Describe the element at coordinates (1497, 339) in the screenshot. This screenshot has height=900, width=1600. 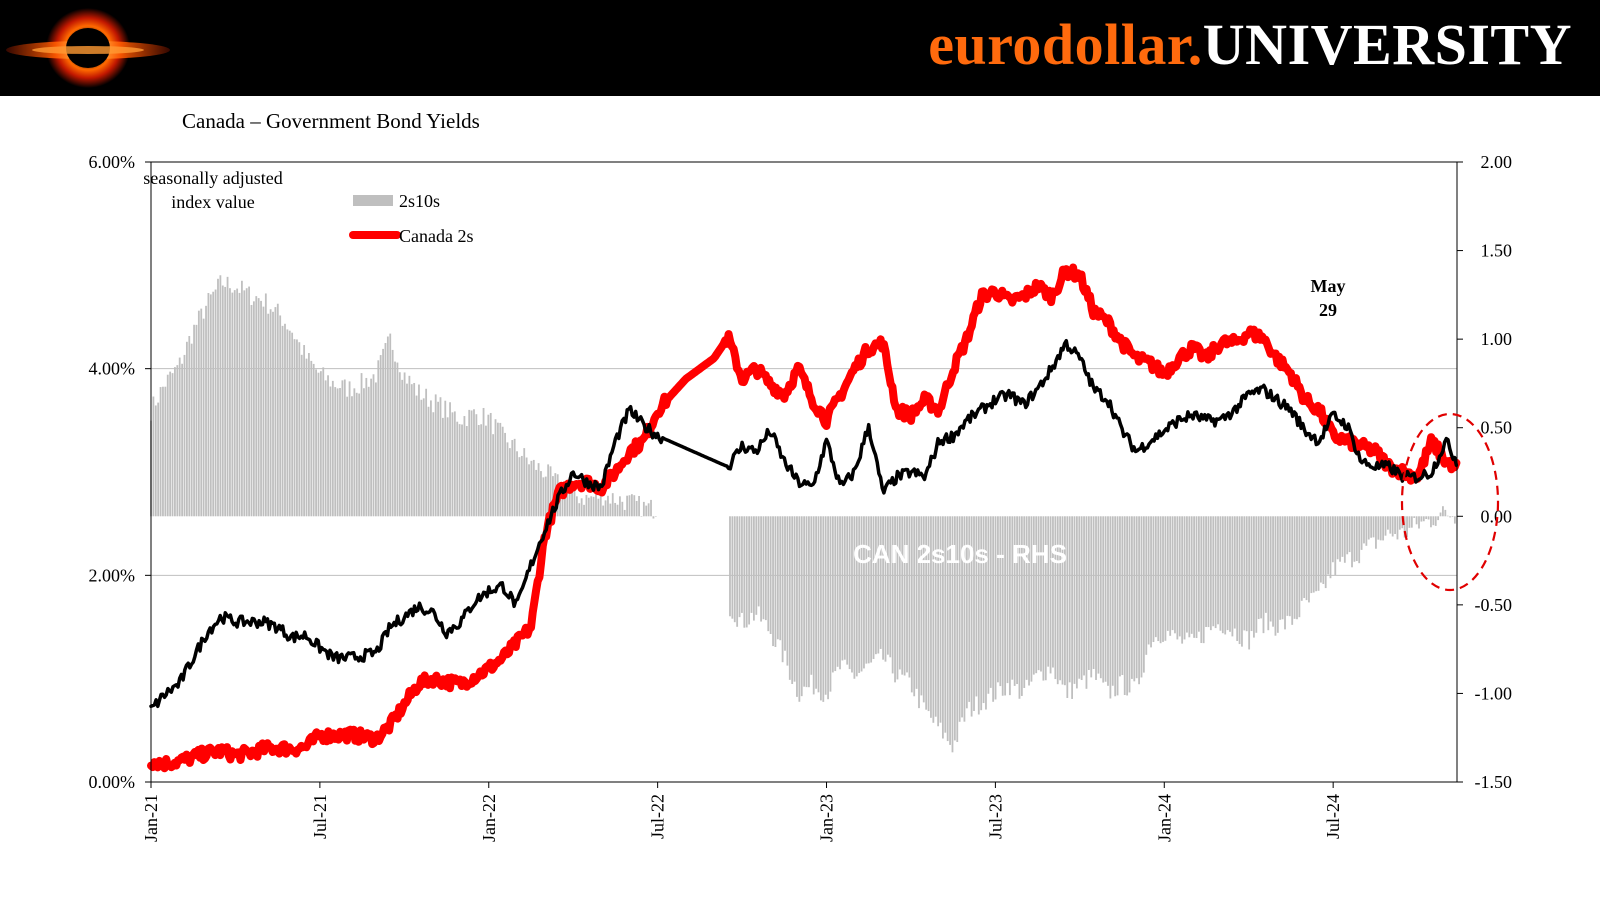
I see `right-tick-label: 1.00` at that location.